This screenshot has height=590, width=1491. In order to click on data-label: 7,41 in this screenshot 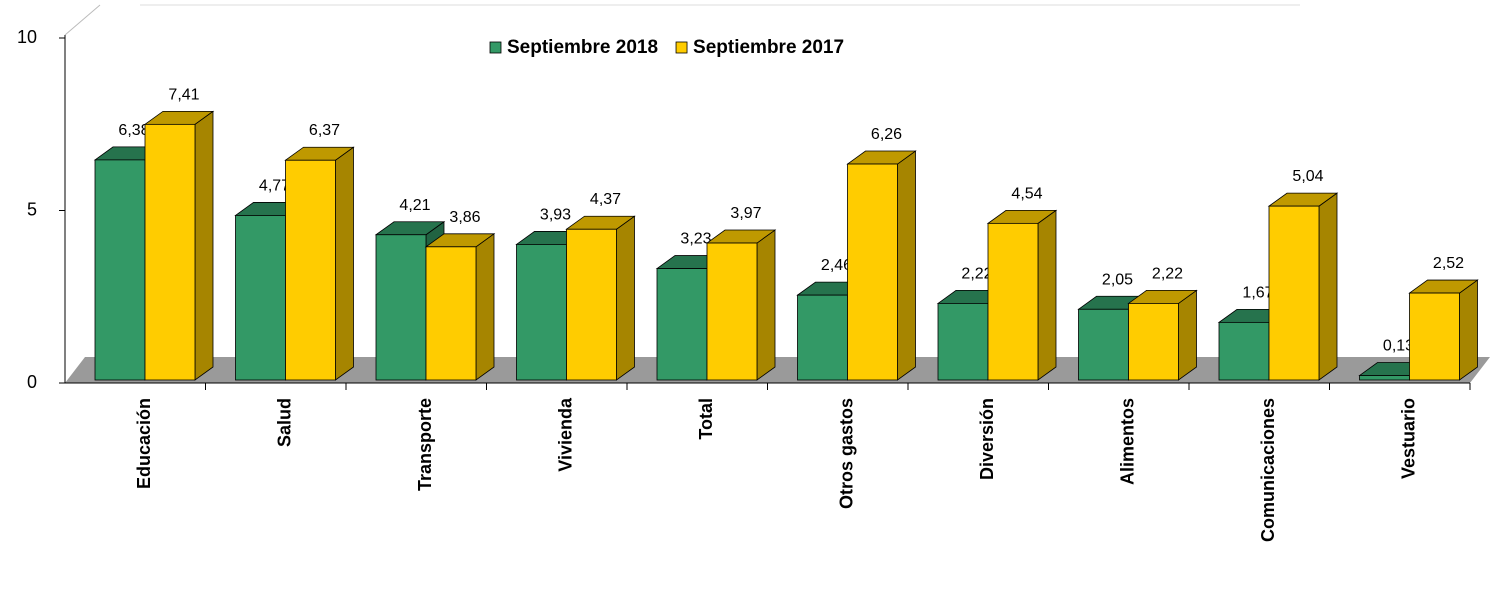, I will do `click(183, 94)`.